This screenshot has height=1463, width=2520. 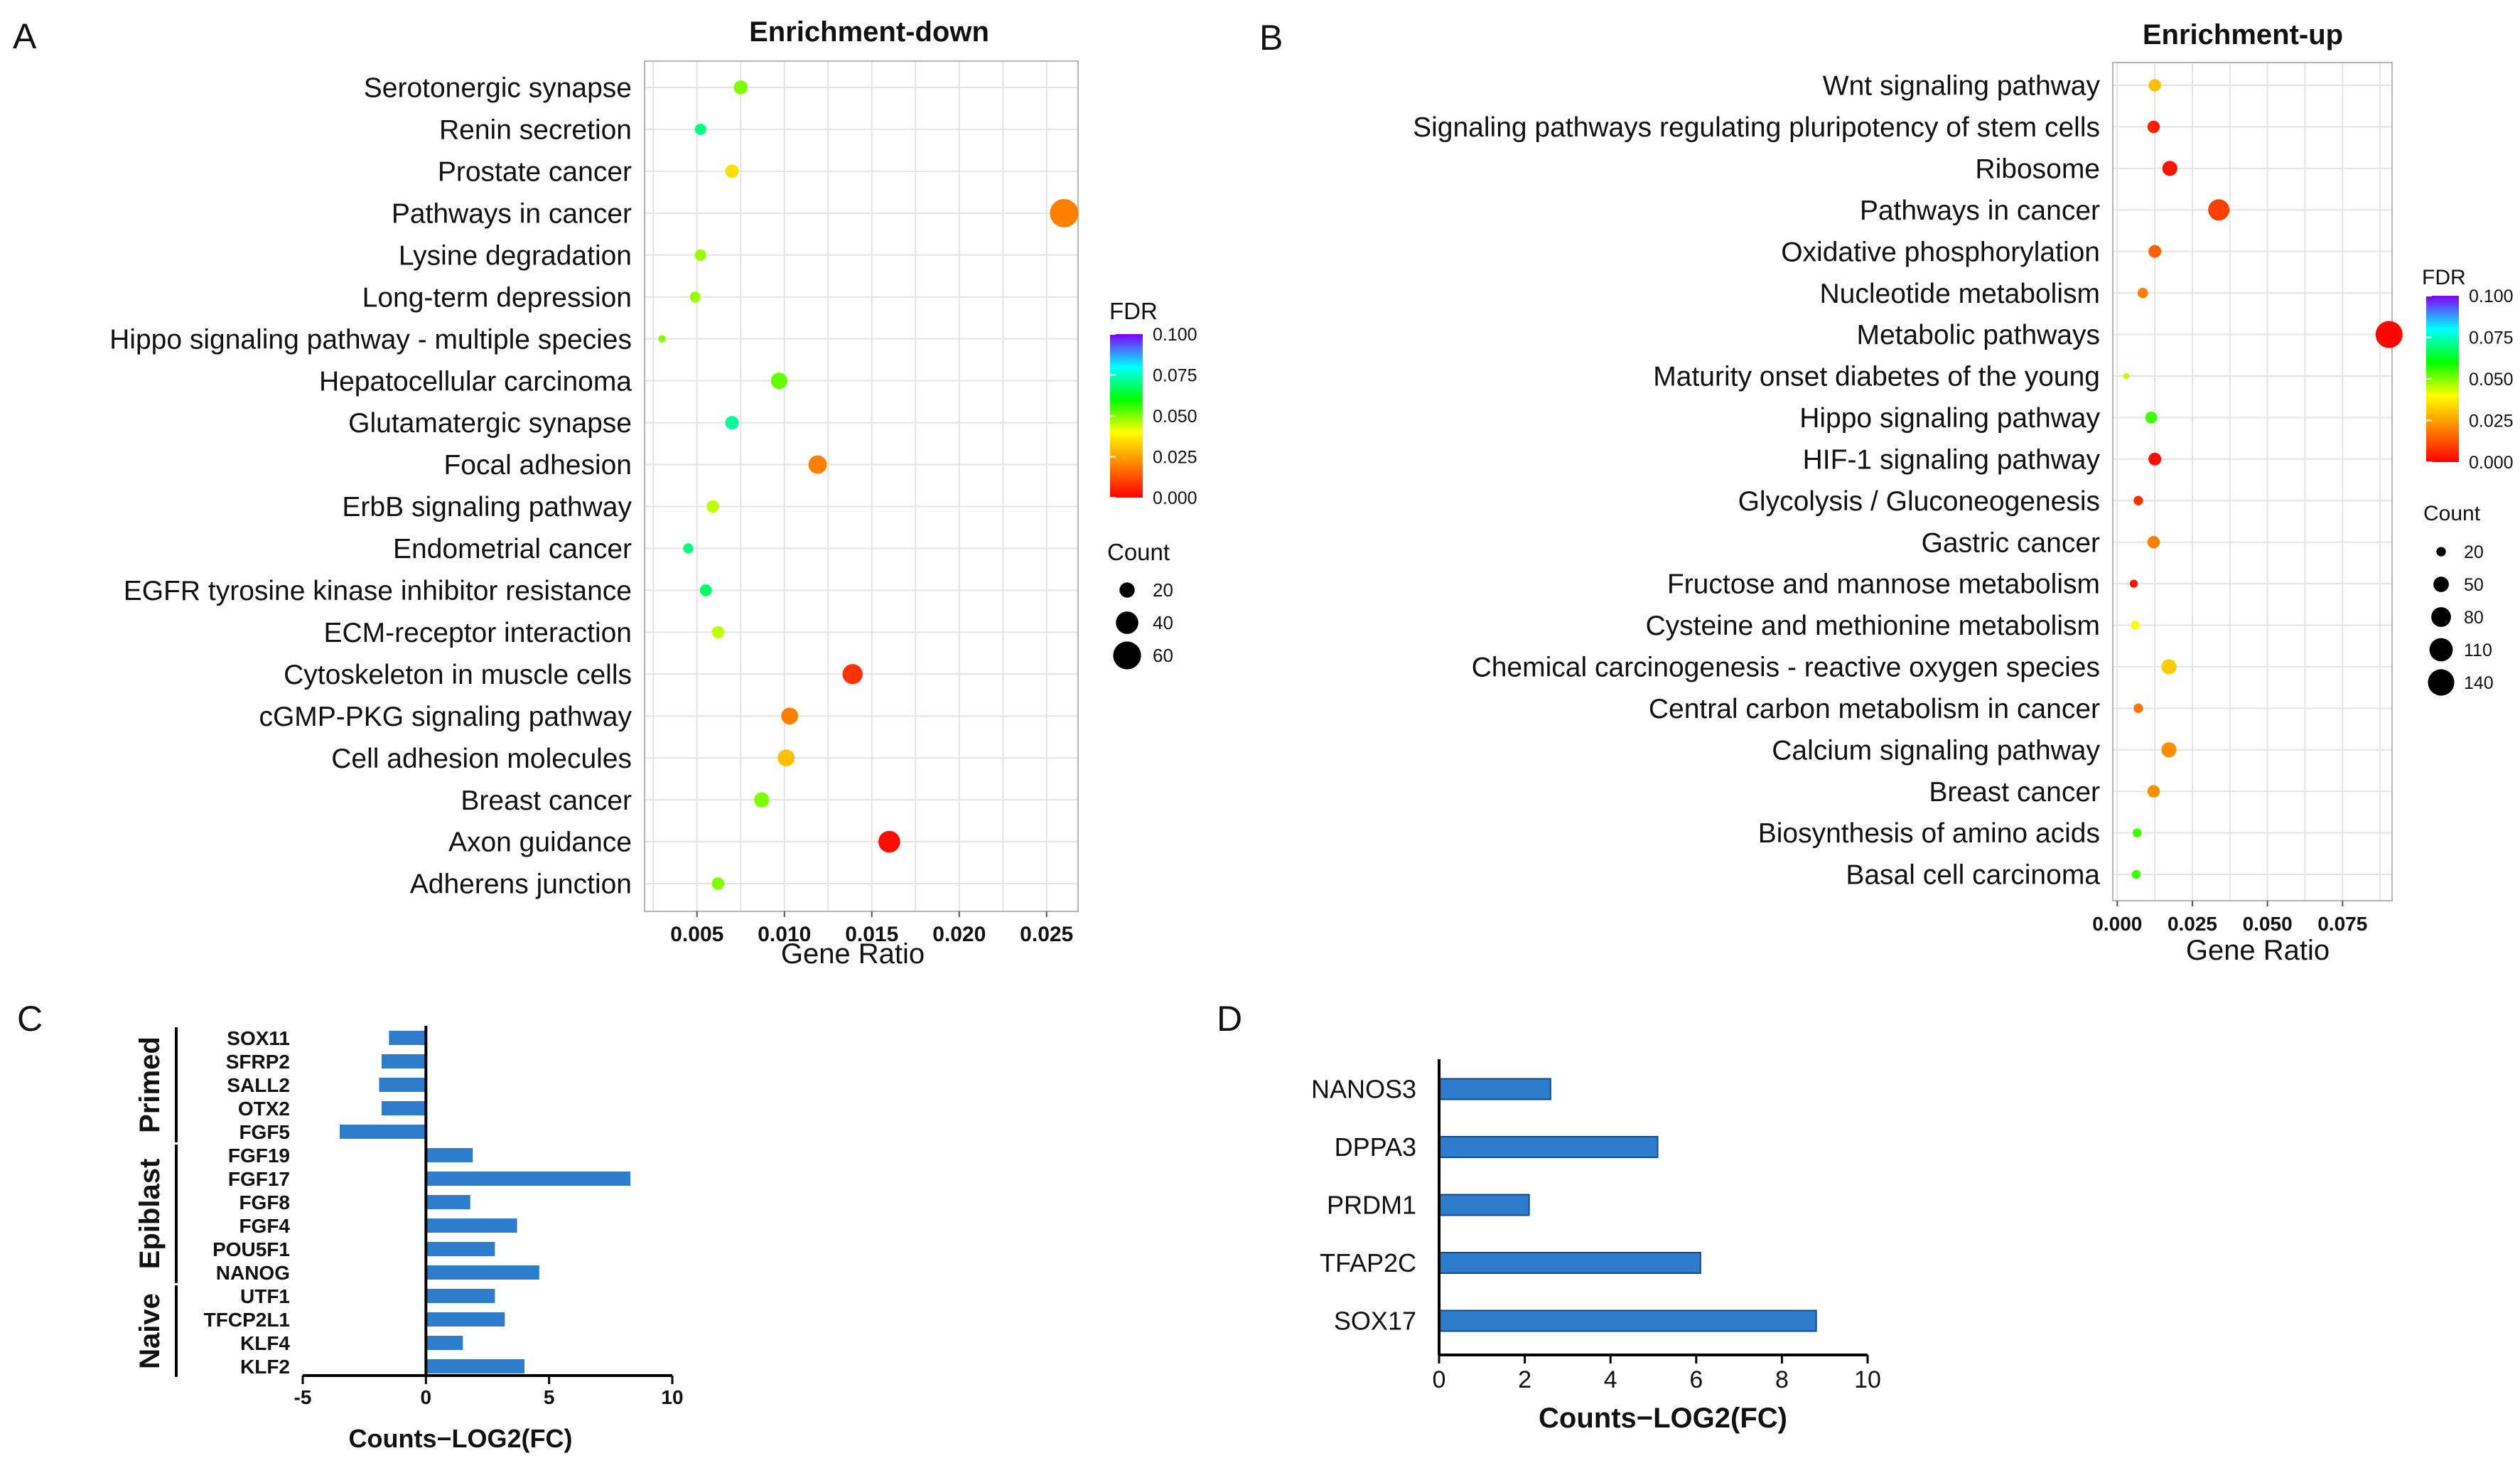 I want to click on panel-d-x-tick-label: 2, so click(x=1524, y=1379).